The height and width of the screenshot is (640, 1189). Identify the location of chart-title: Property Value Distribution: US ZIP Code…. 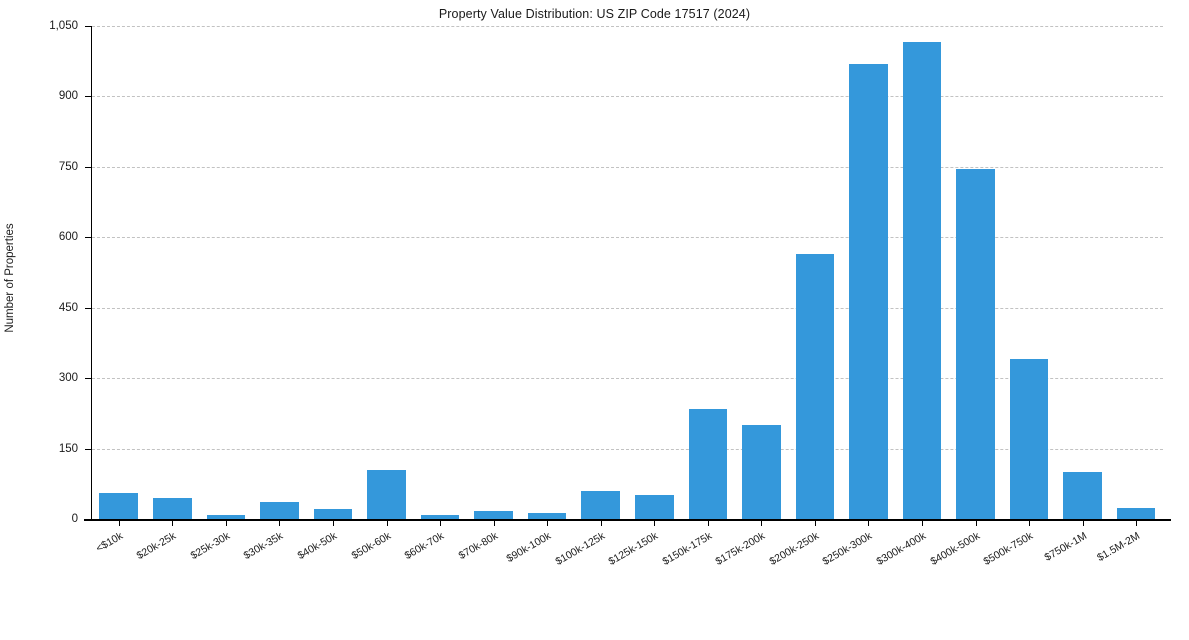
(594, 14).